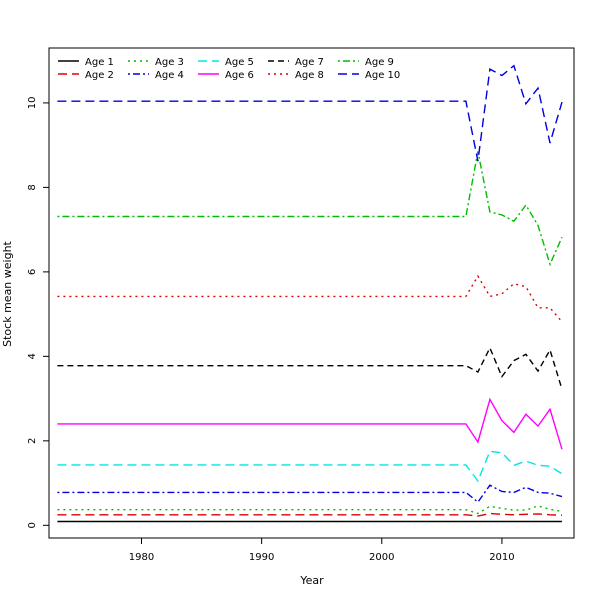  Describe the element at coordinates (32, 187) in the screenshot. I see `y-tick-label: 8` at that location.